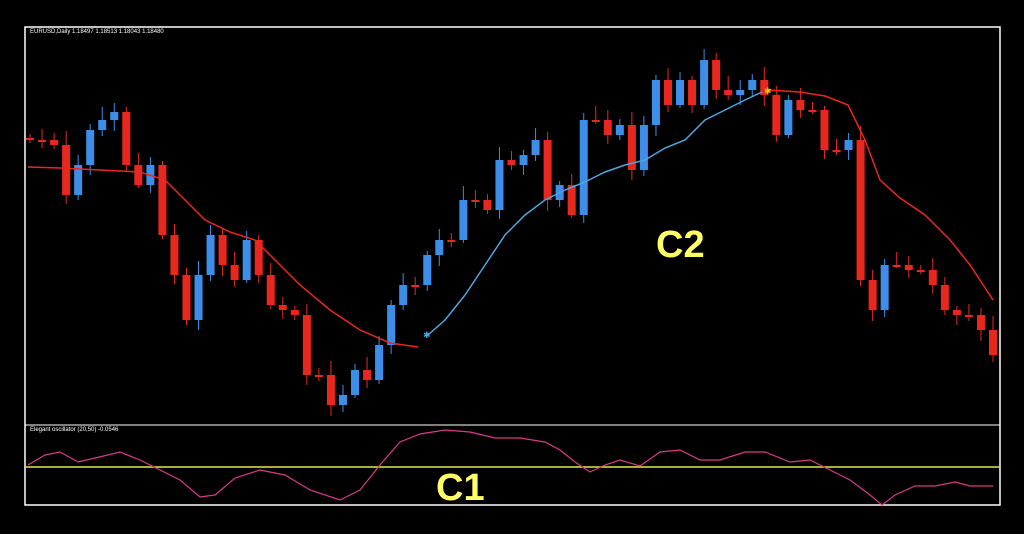 The height and width of the screenshot is (534, 1024). I want to click on moving-average-red, so click(223, 257).